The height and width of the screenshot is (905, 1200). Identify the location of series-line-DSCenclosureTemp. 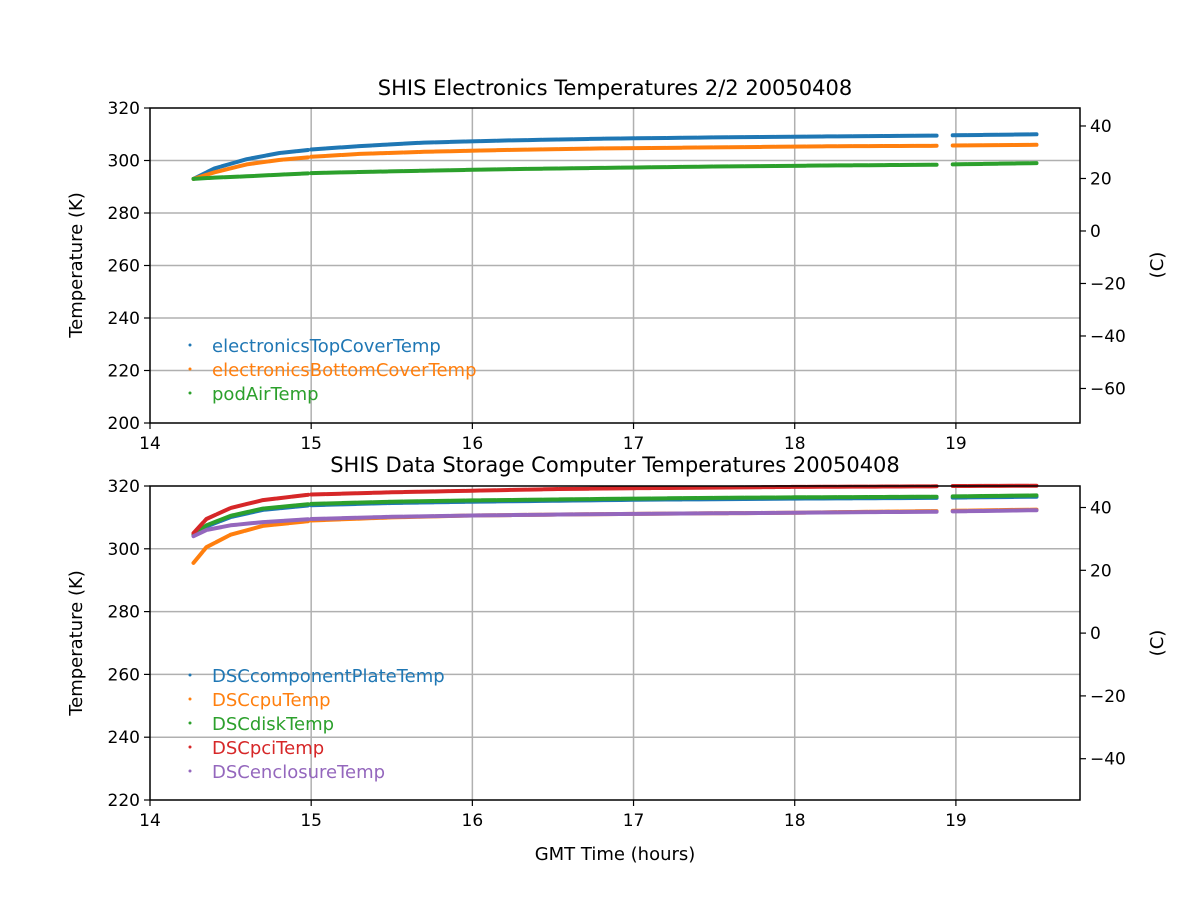
(995, 510).